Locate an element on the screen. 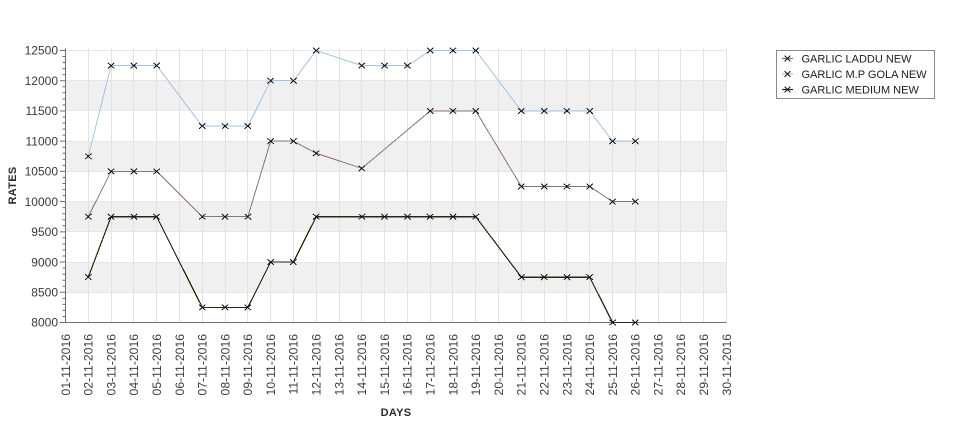  svg-text: 04-11-2016 is located at coordinates (134, 365).